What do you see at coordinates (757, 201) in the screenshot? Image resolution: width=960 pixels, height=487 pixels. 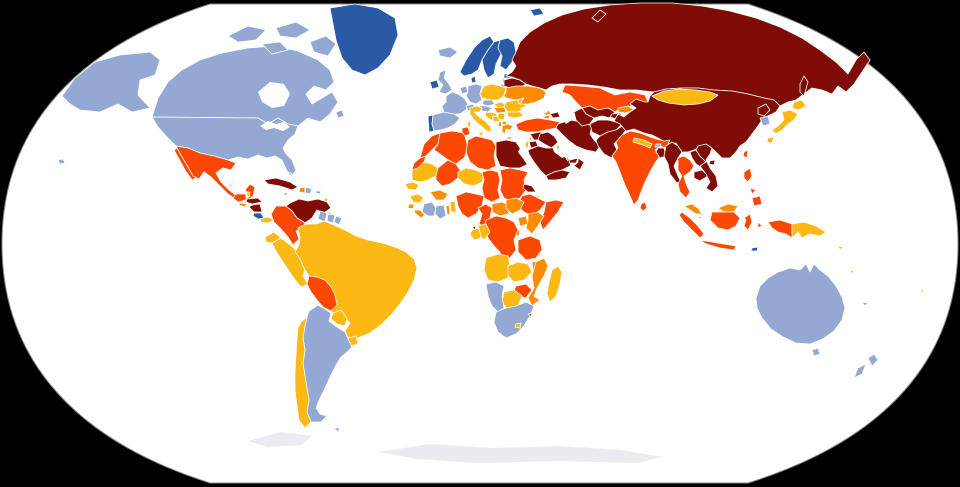 I see `country-philippines-mindanao` at bounding box center [757, 201].